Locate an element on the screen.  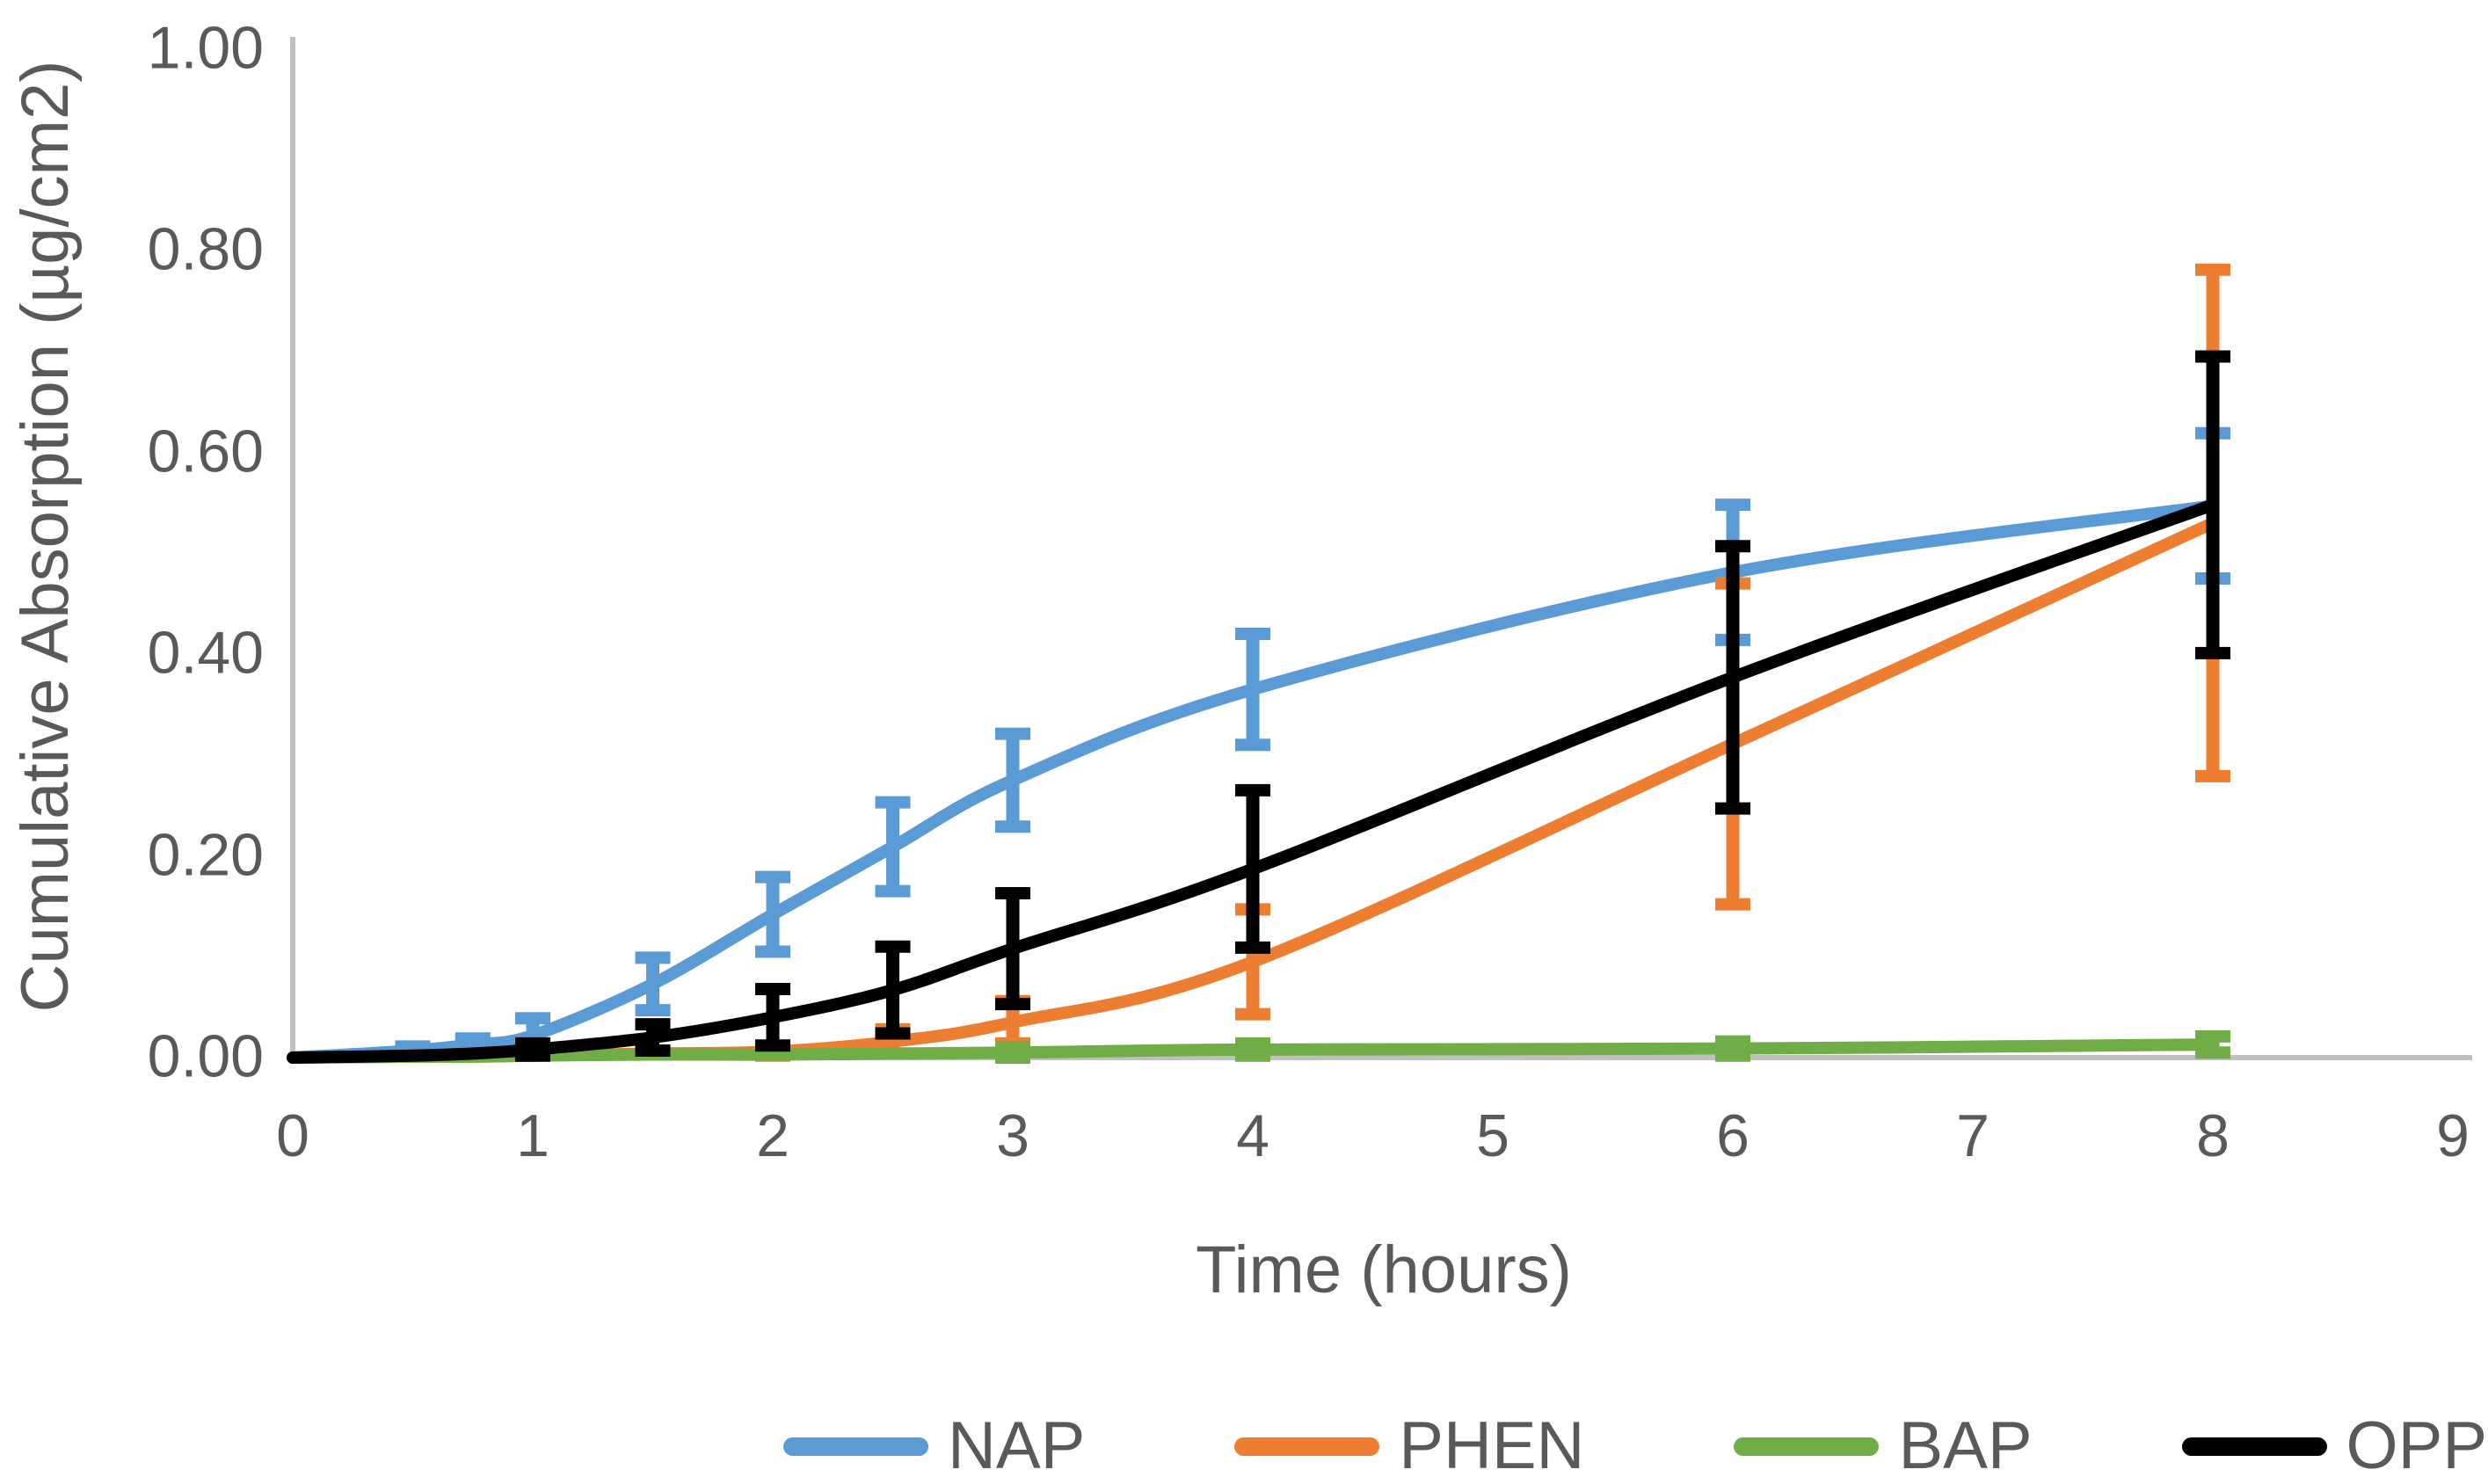
x-tick-label: 8 is located at coordinates (2213, 1136).